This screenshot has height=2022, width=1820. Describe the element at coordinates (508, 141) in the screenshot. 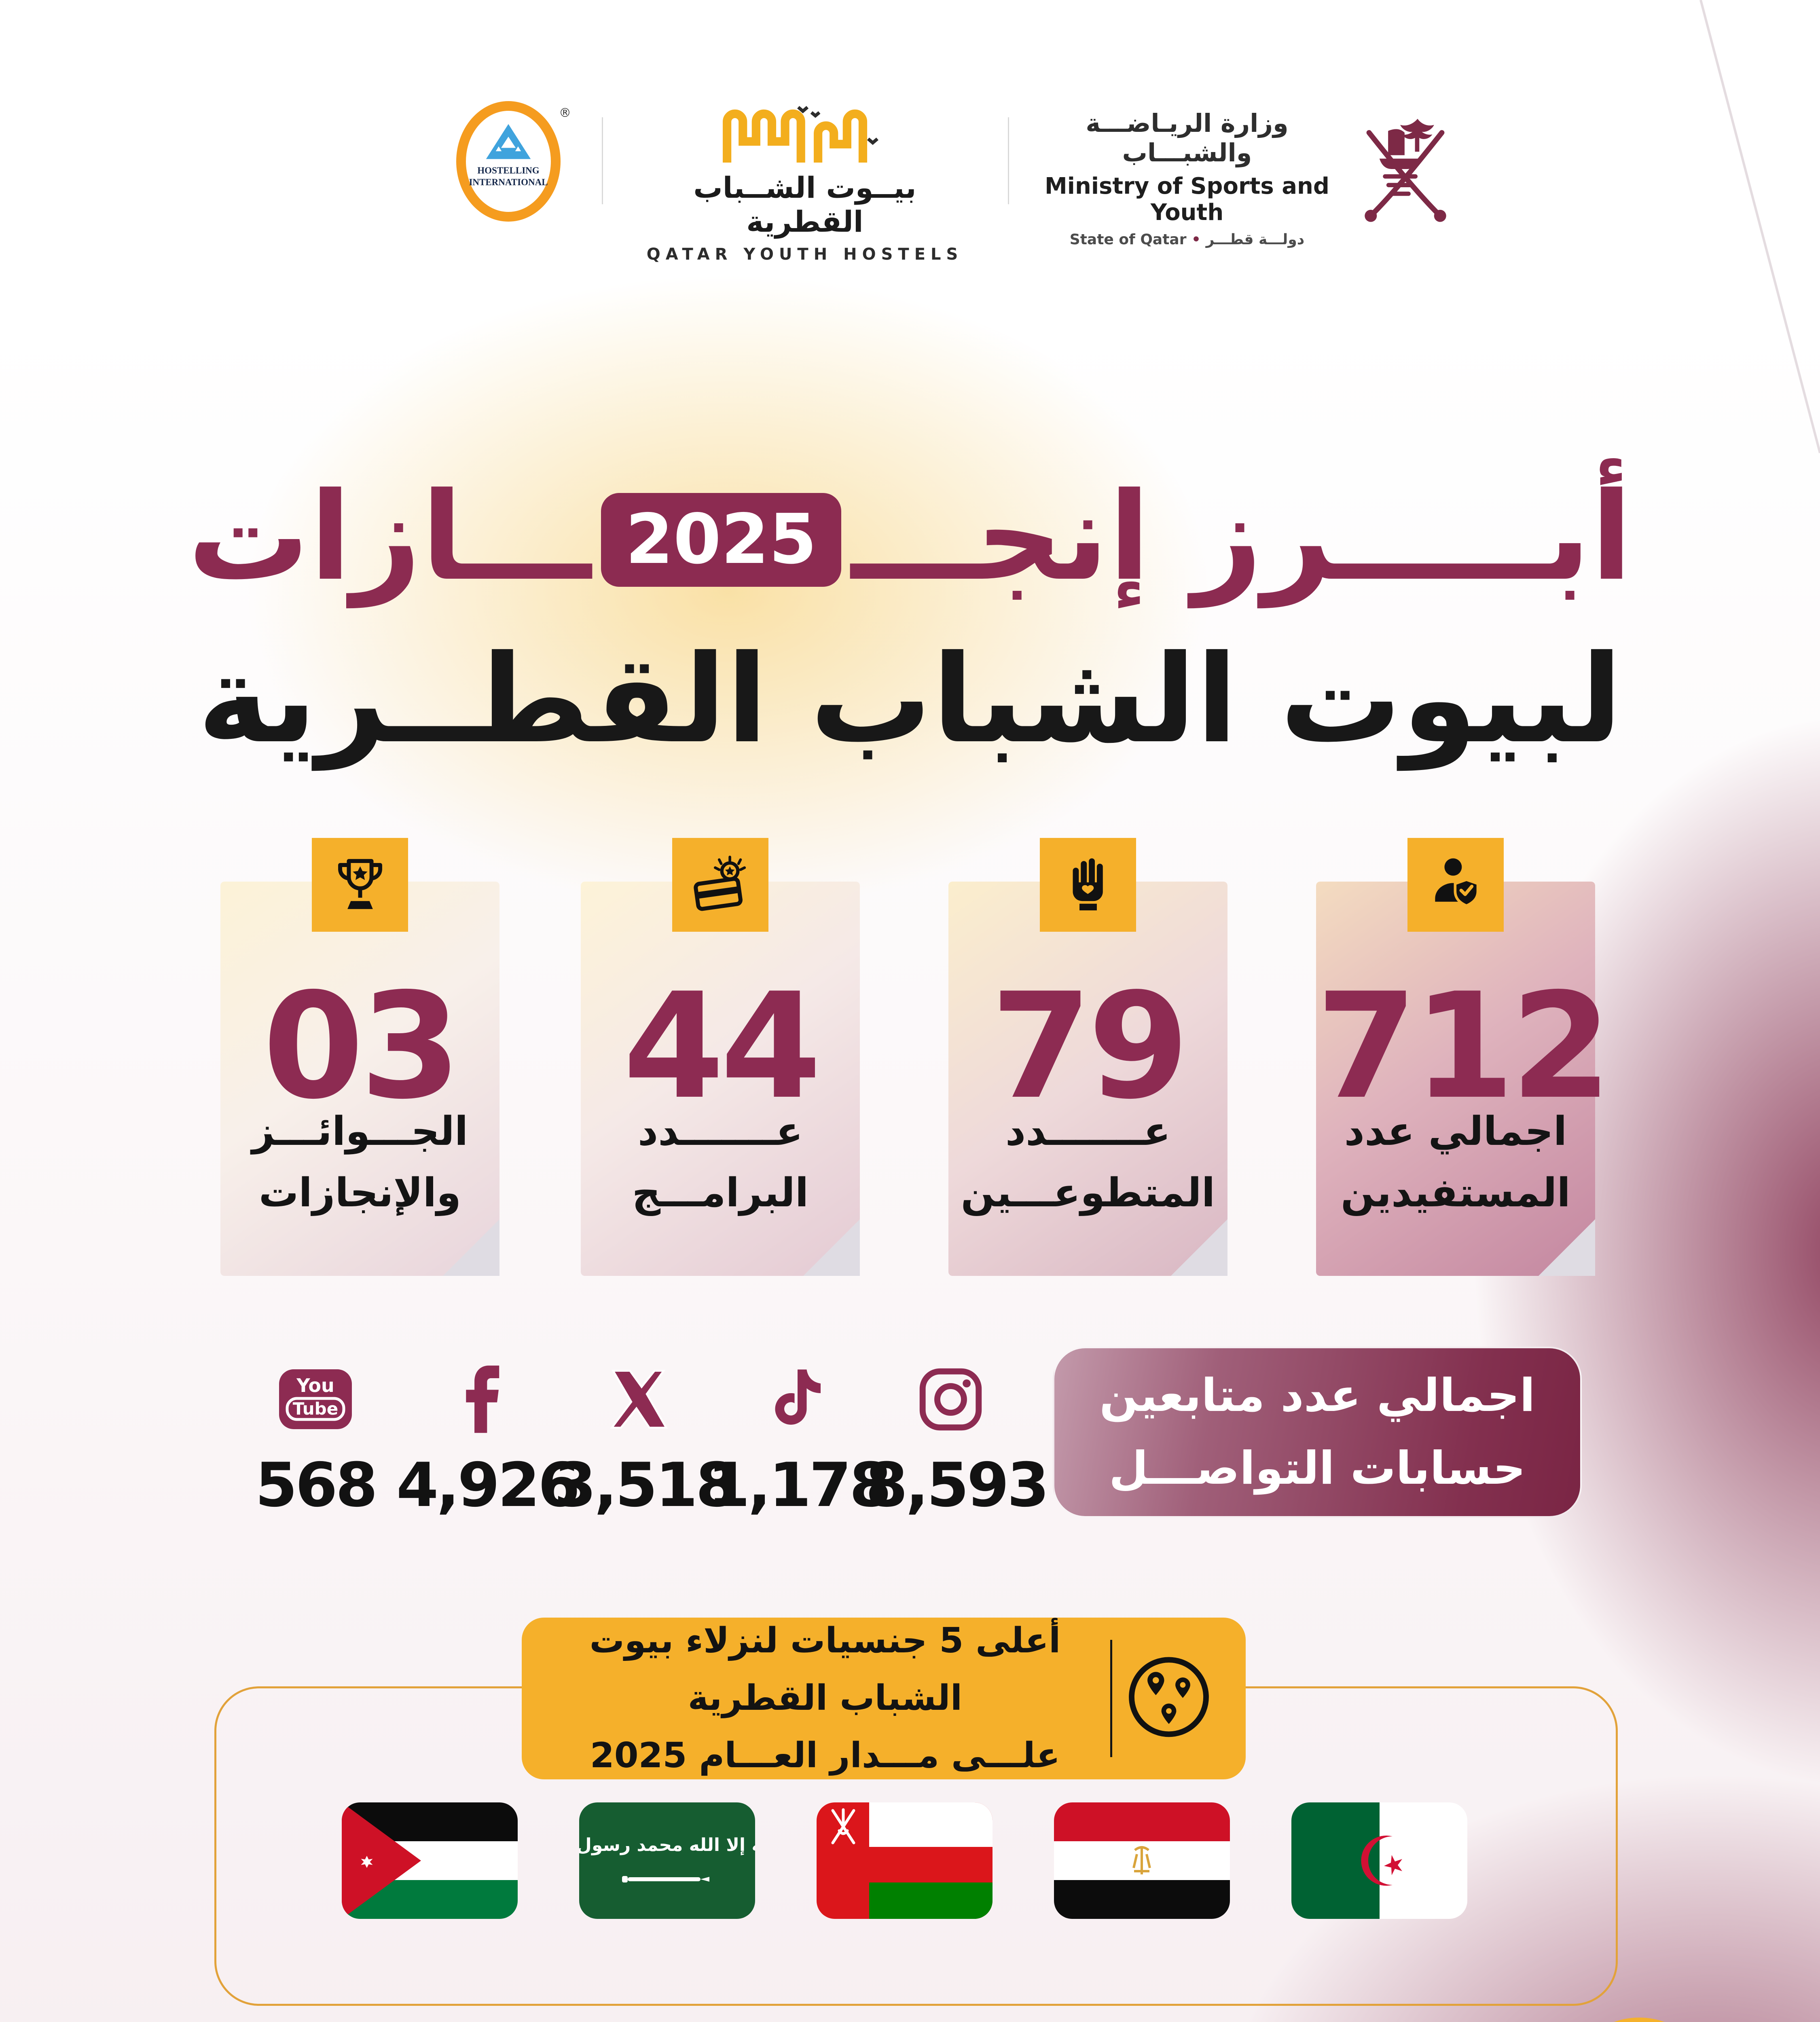

I see `hi-tent-icon` at that location.